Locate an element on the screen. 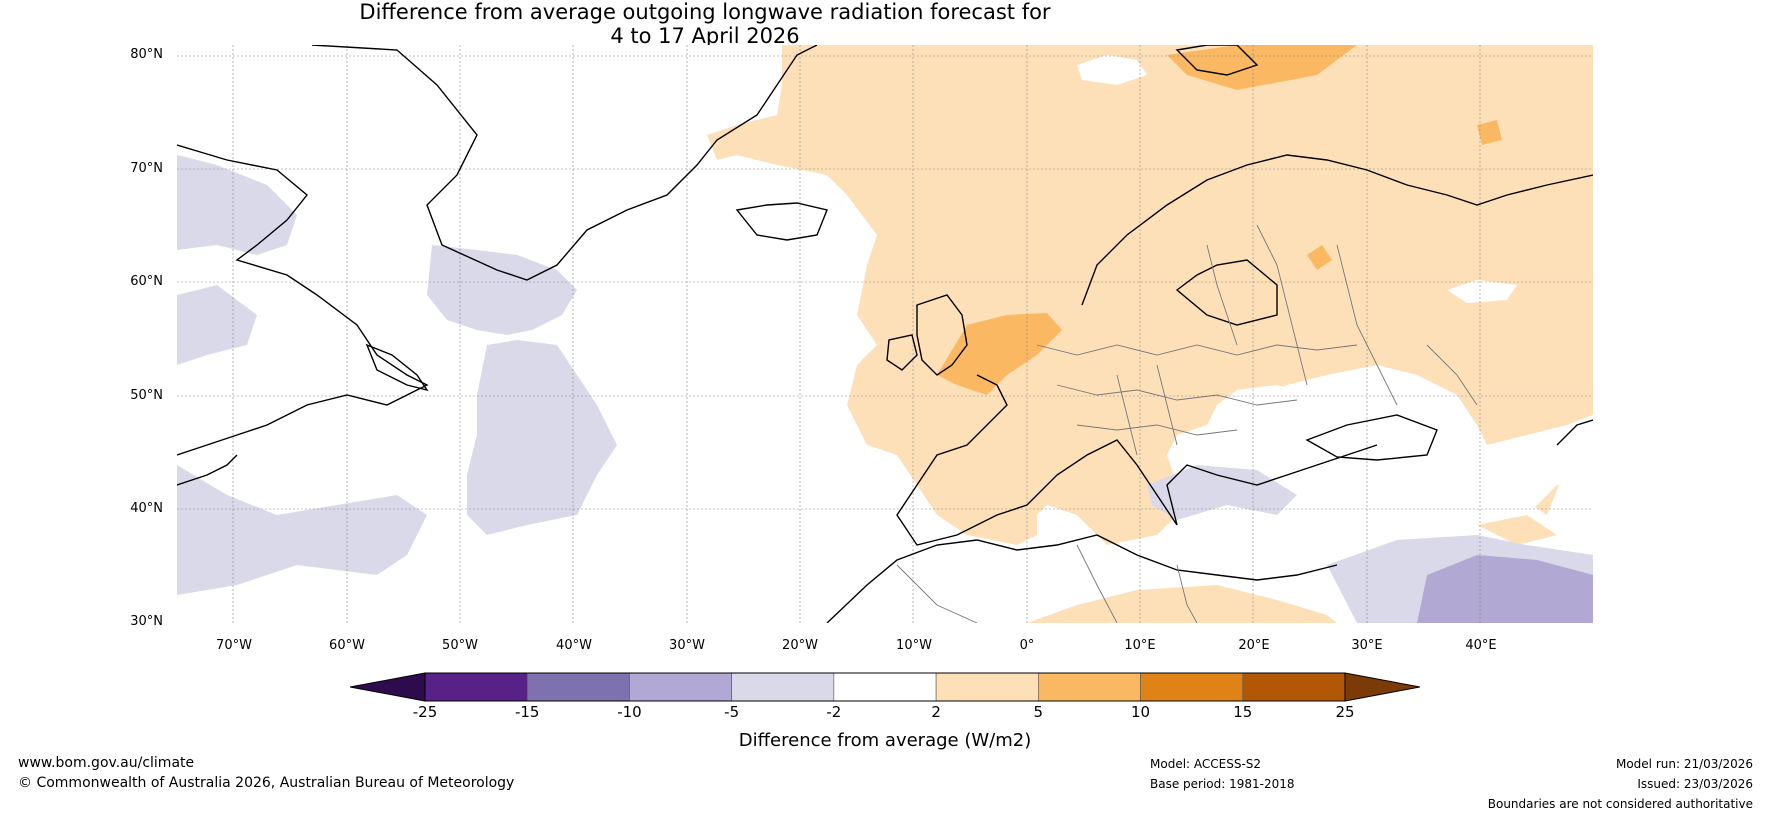 The height and width of the screenshot is (816, 1770). colorbar-tick-label: 25 is located at coordinates (1345, 712).